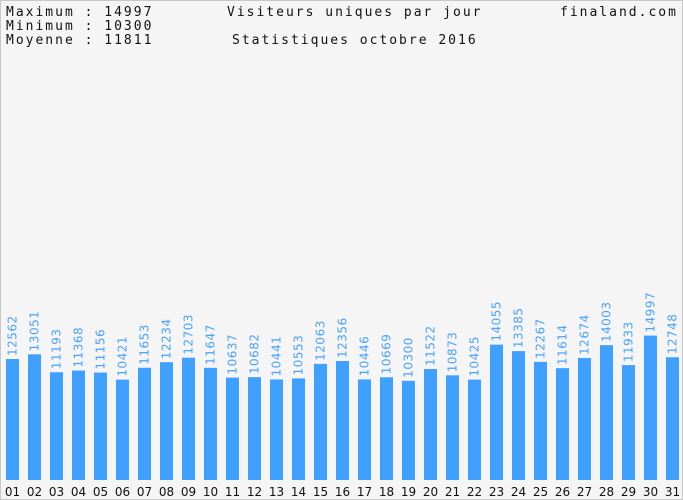  I want to click on value-label-day-15: 12063, so click(321, 340).